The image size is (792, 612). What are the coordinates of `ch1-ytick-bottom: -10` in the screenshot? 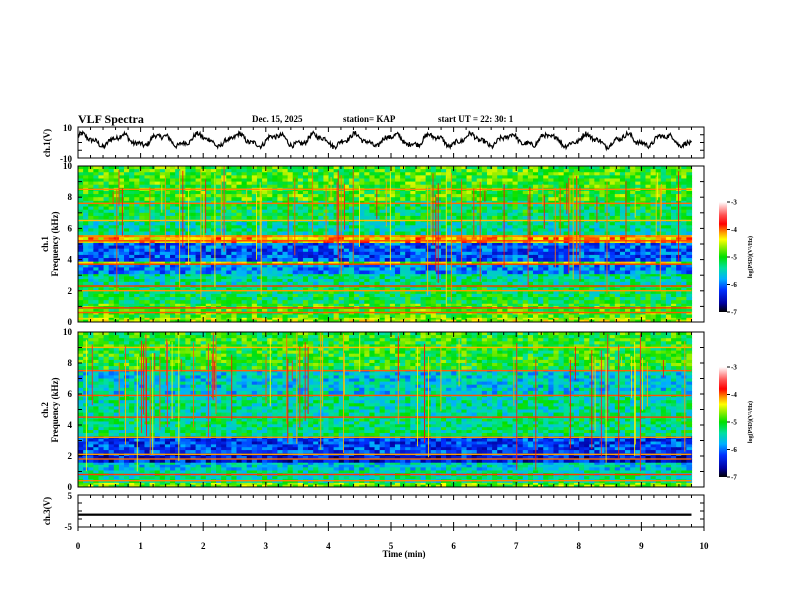 It's located at (66, 159).